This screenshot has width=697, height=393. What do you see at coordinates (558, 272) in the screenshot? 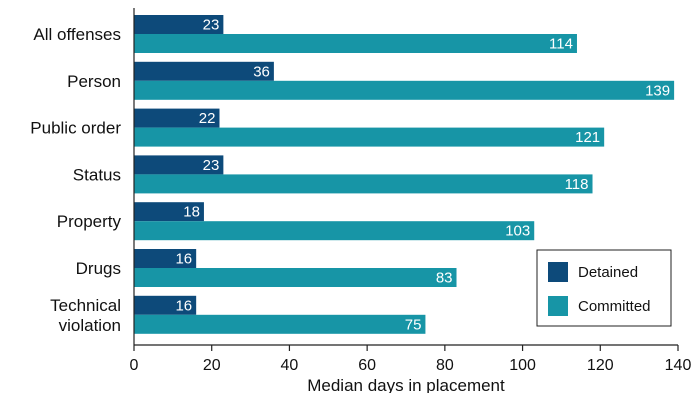
I see `legend-swatch-detained` at bounding box center [558, 272].